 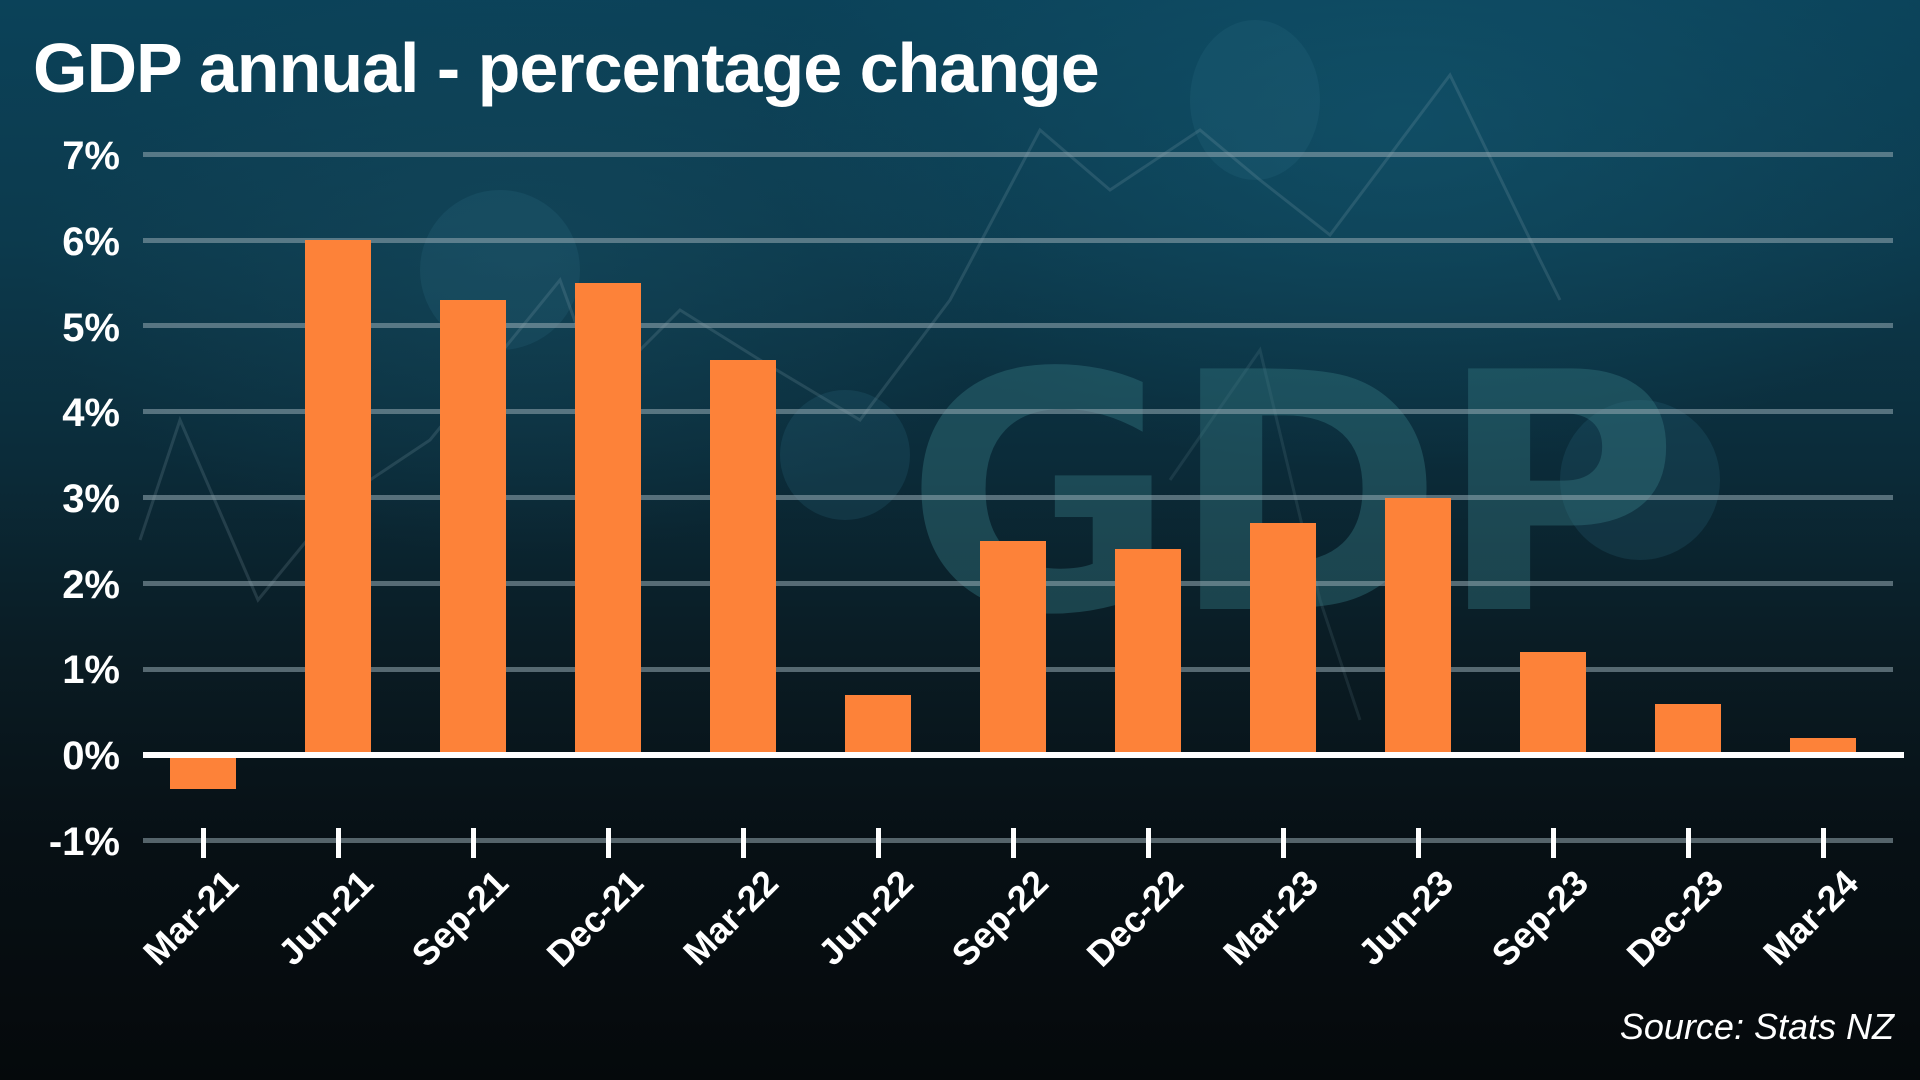 I want to click on y-tick-label: 3%, so click(x=91, y=499).